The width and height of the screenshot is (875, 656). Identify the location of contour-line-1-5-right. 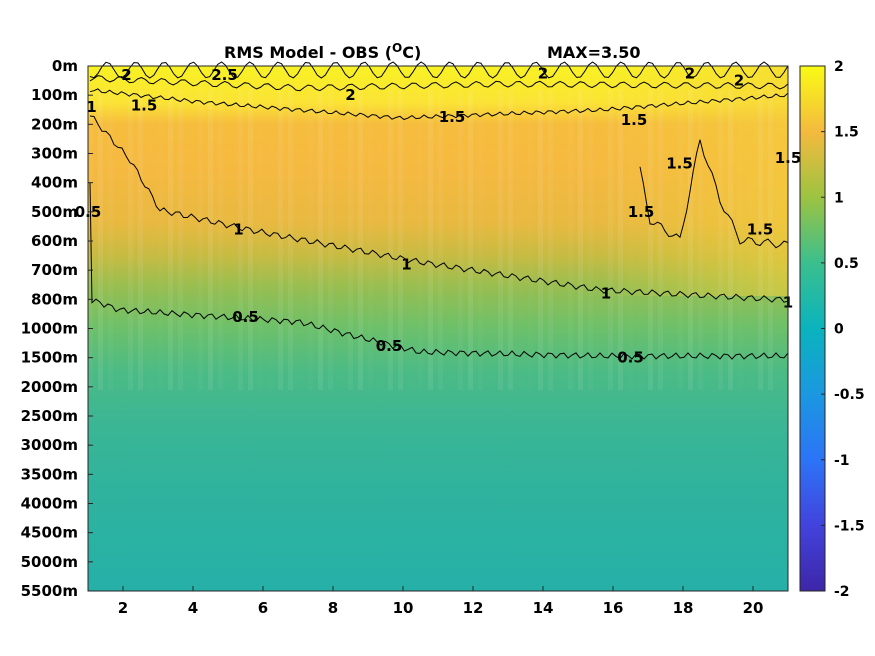
(714, 194).